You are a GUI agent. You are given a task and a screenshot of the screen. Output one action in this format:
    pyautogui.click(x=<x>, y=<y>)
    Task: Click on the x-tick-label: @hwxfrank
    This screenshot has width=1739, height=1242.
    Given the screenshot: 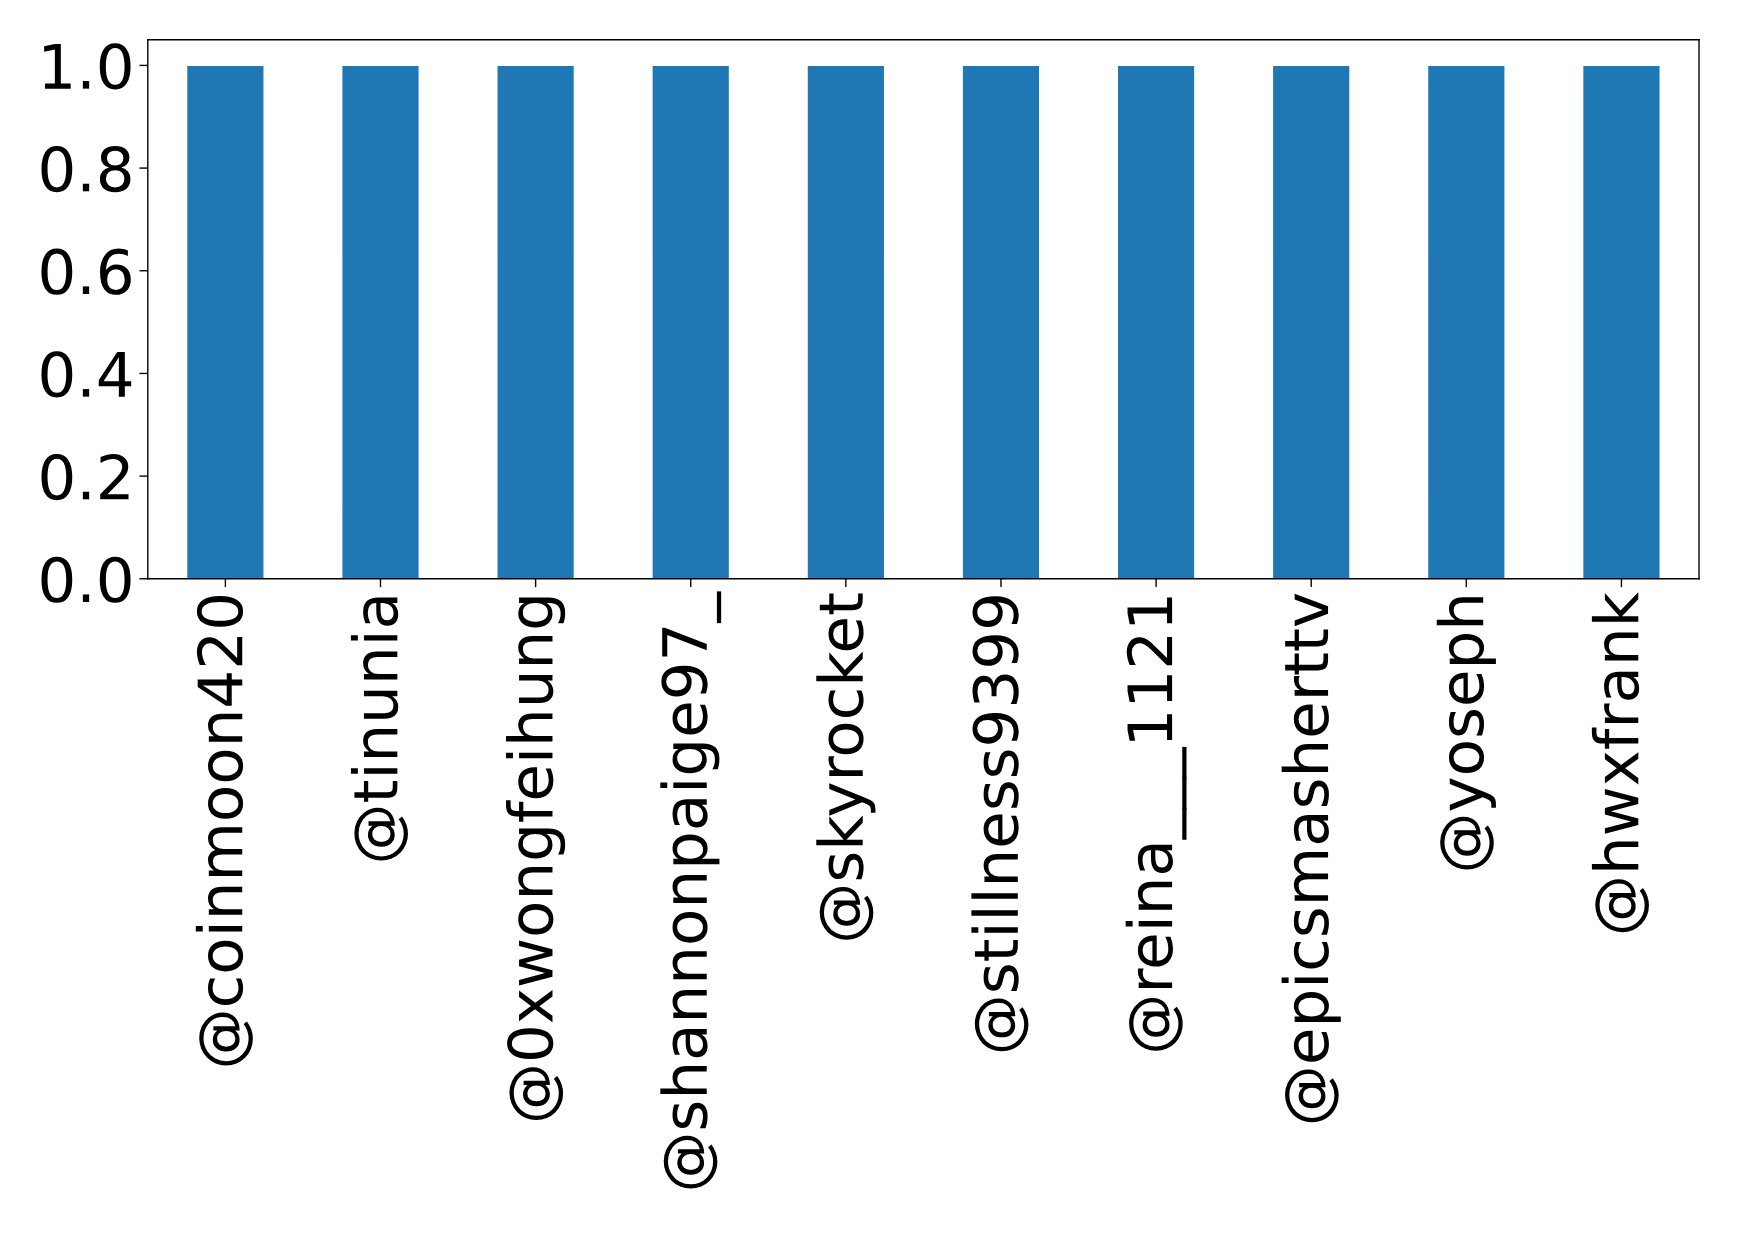 What is the action you would take?
    pyautogui.click(x=1620, y=762)
    